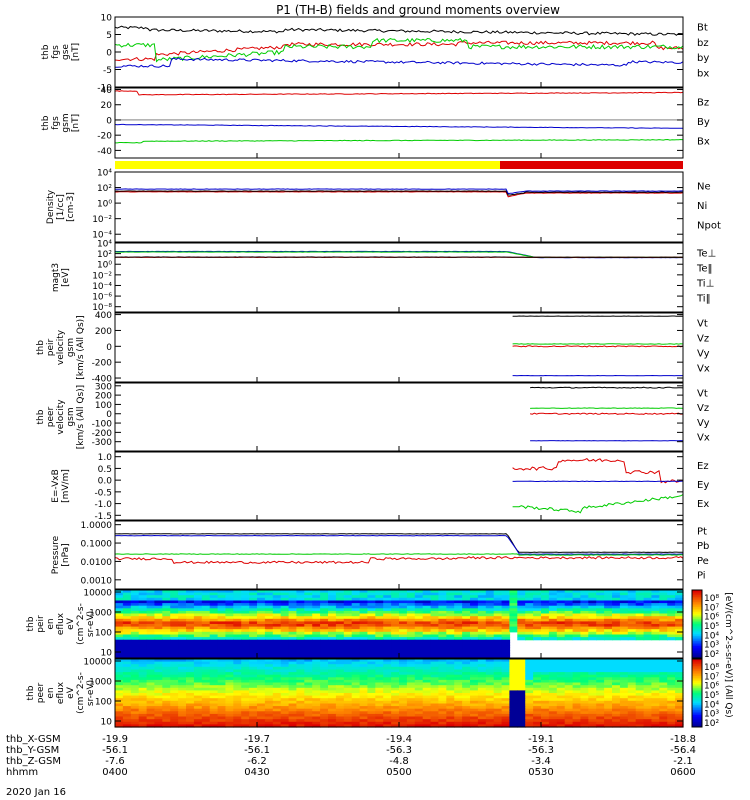  What do you see at coordinates (711, 608) in the screenshot?
I see `colorbar-tick-0-1: 10⁷` at bounding box center [711, 608].